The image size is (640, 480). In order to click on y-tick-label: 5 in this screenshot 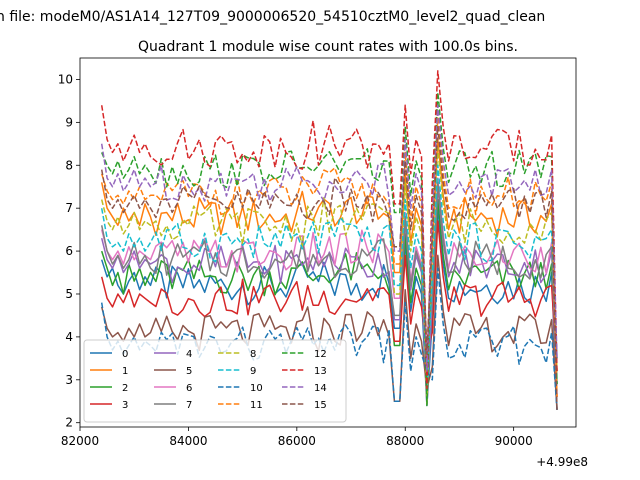, I will do `click(69, 294)`.